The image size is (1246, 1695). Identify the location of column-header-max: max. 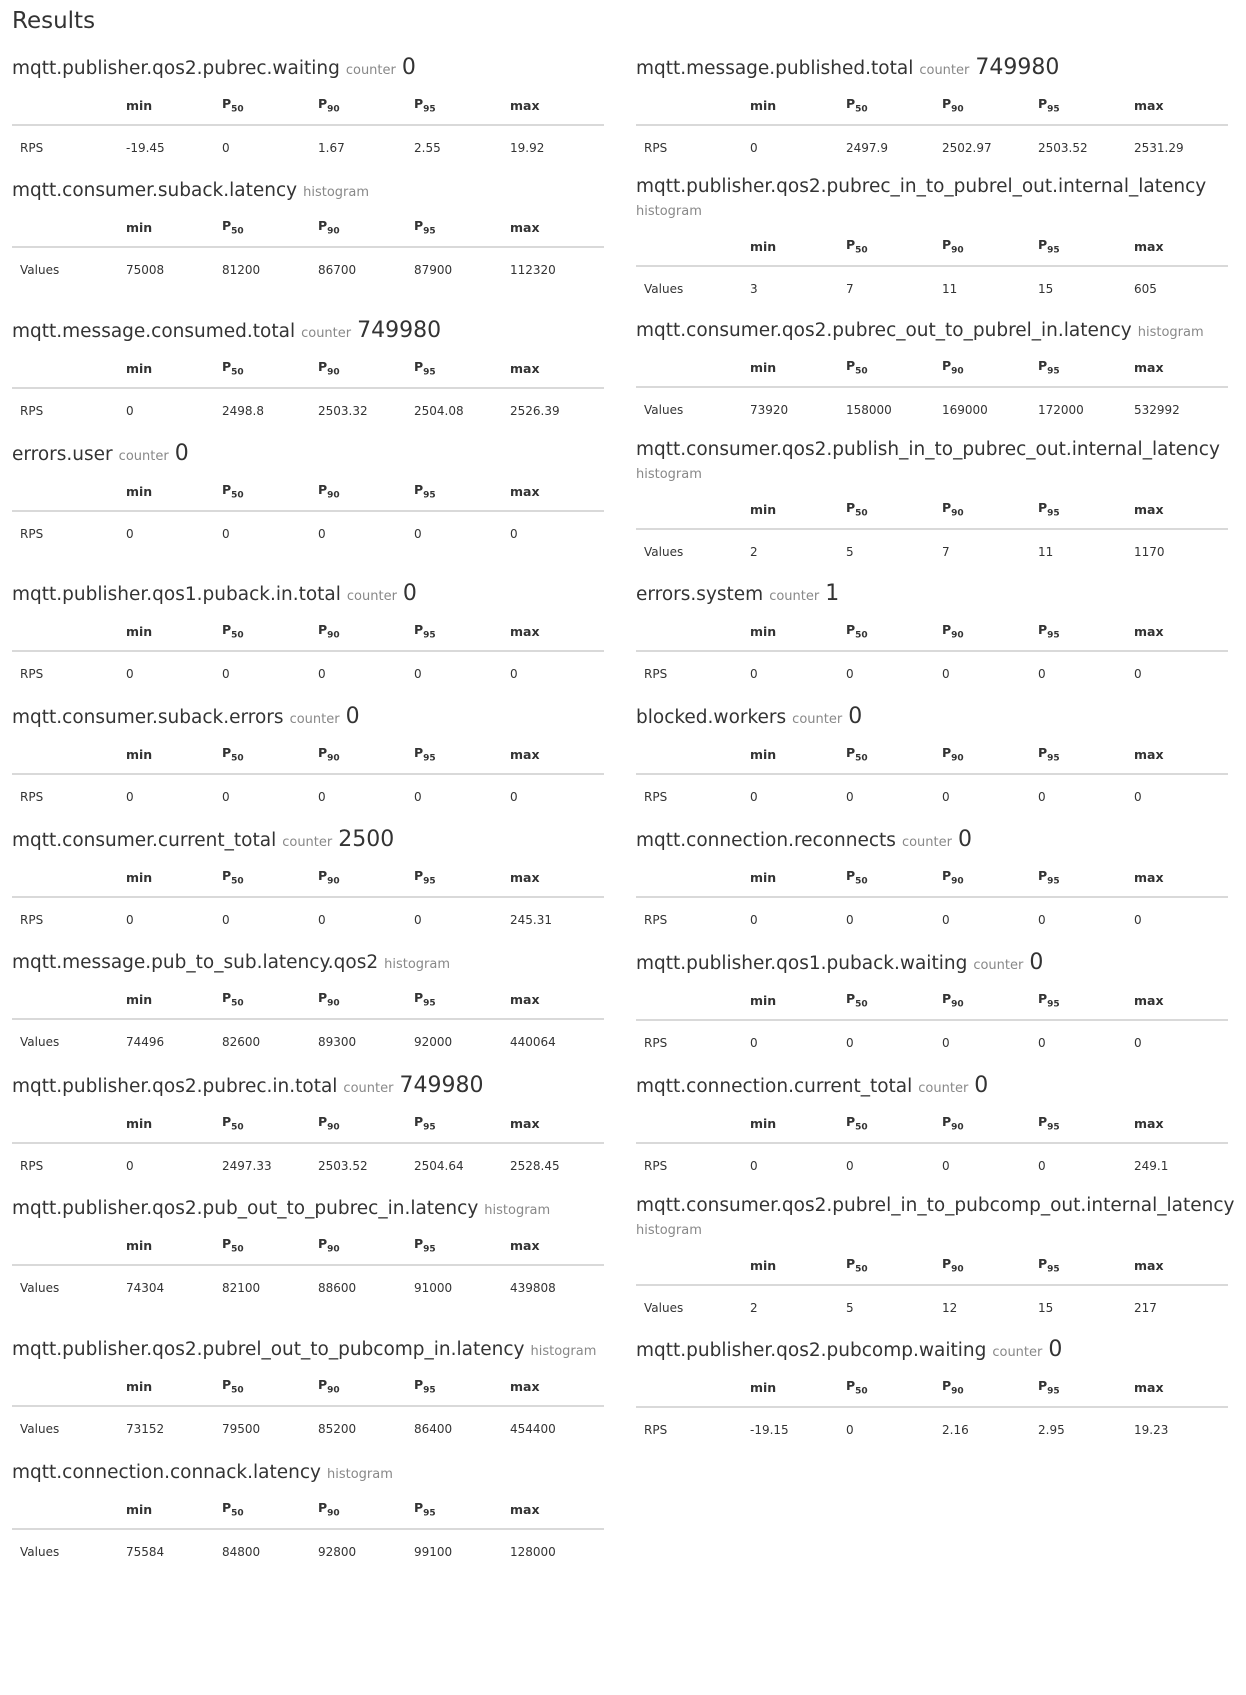
(557, 1251).